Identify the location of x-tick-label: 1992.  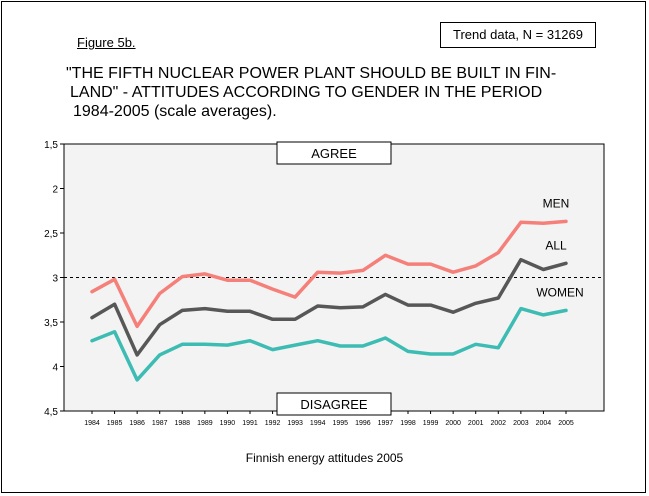
(273, 423).